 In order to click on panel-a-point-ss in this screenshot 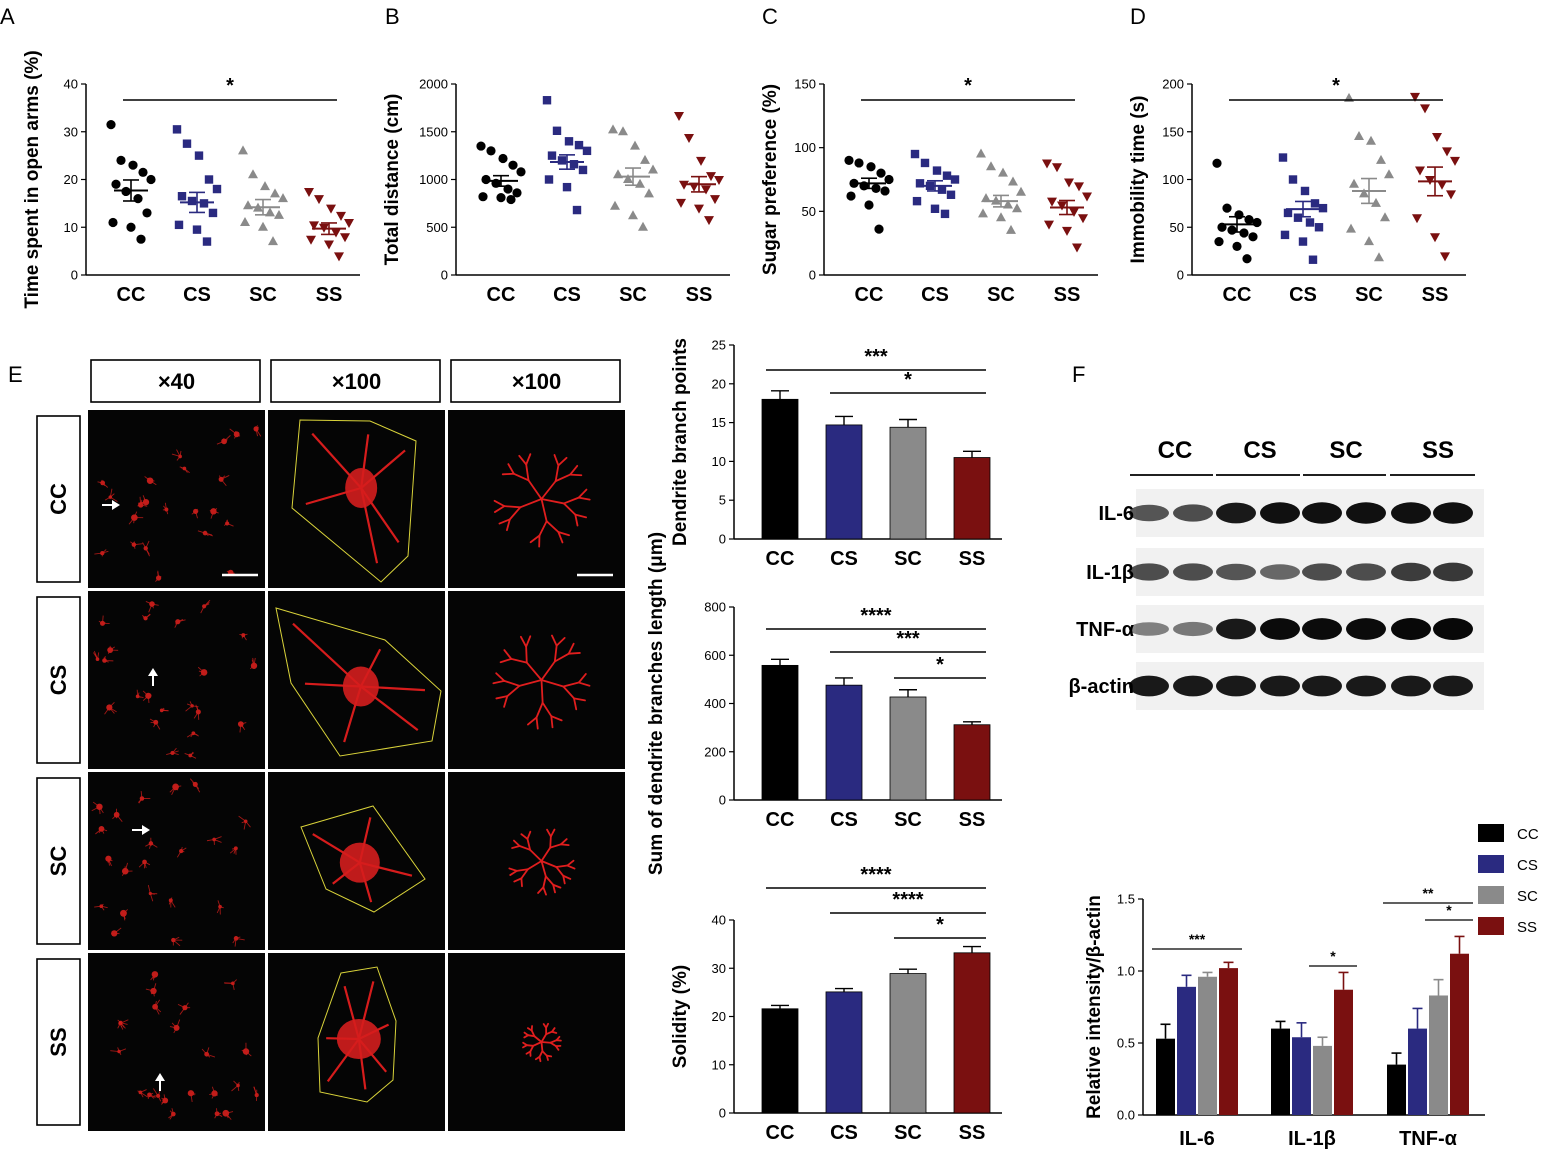, I will do `click(339, 257)`.